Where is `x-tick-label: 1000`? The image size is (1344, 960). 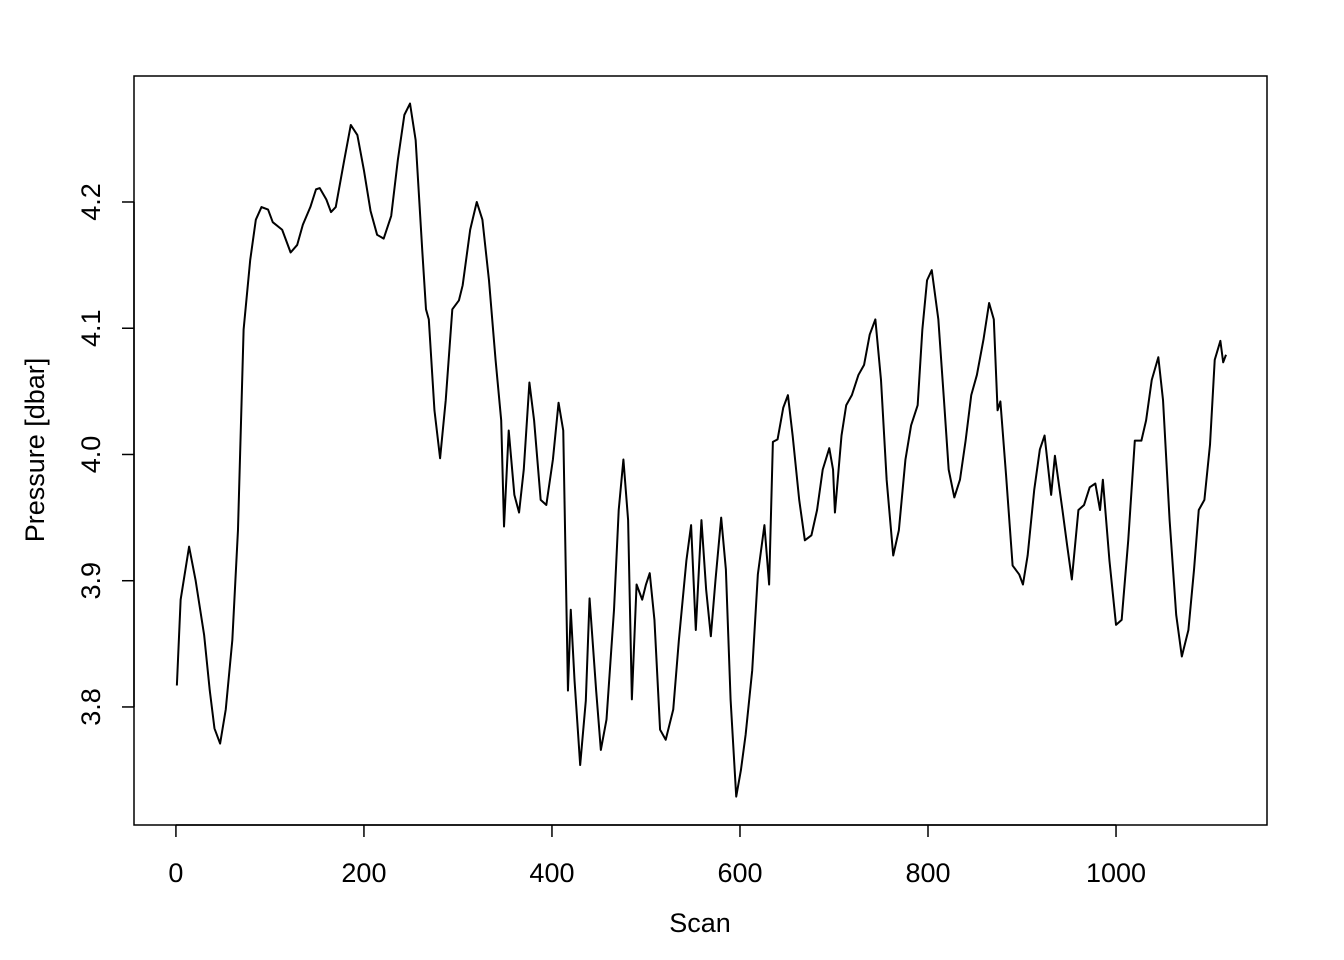
x-tick-label: 1000 is located at coordinates (1116, 873).